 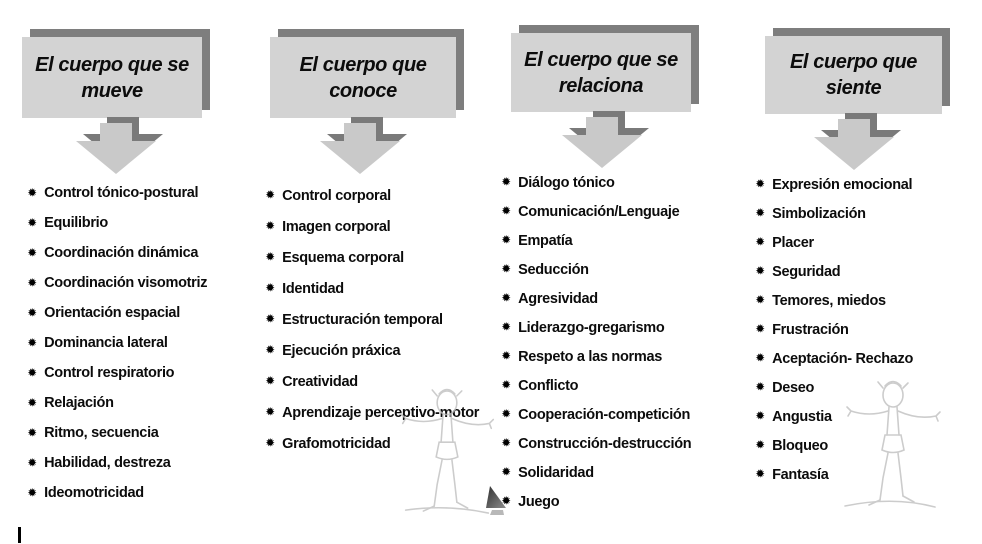 What do you see at coordinates (117, 313) in the screenshot?
I see `list-item: ✹ Orientación espacial` at bounding box center [117, 313].